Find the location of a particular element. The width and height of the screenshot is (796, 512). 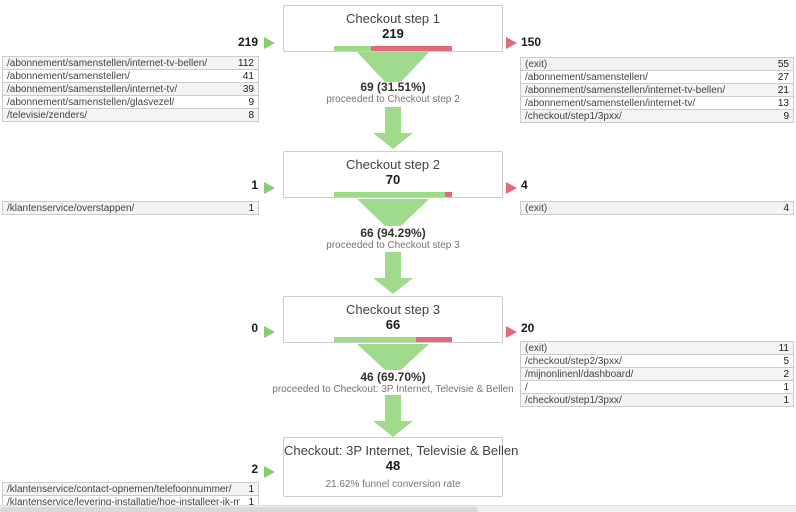

page-count: 8 is located at coordinates (251, 115).